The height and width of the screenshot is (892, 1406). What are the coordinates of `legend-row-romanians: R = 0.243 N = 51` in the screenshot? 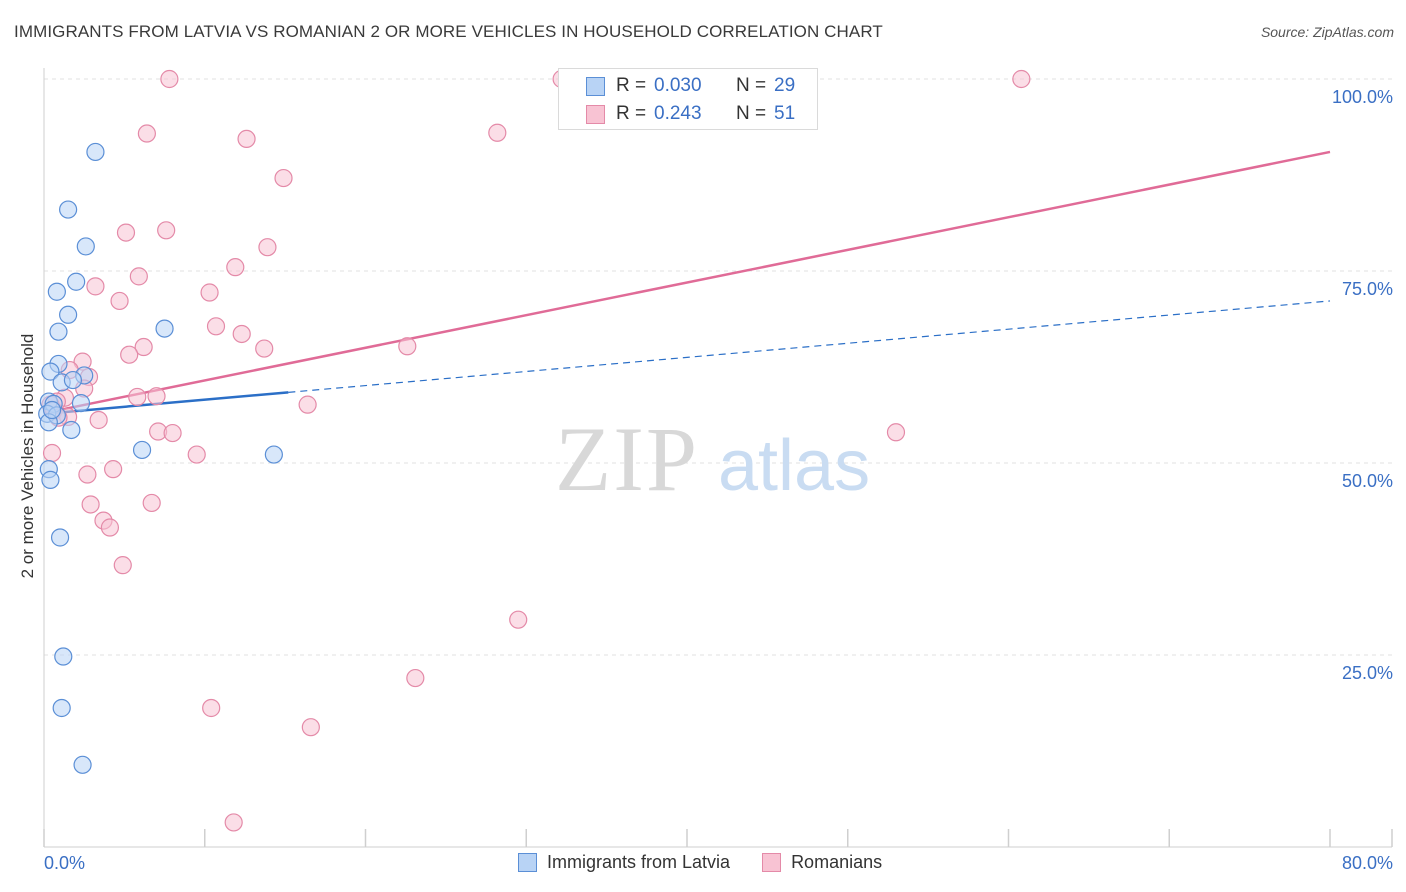 It's located at (677, 114).